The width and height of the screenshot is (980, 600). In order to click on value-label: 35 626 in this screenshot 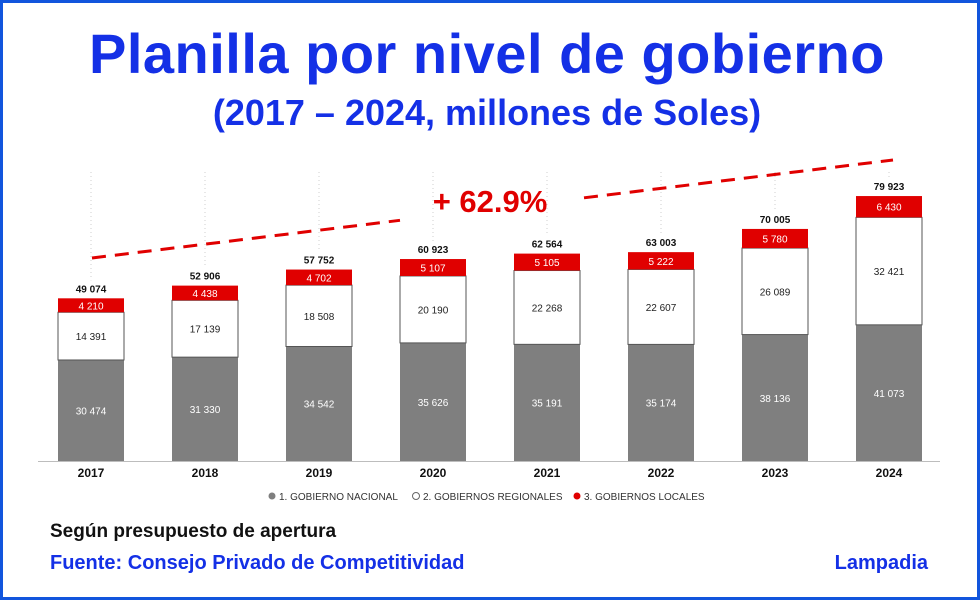, I will do `click(433, 403)`.